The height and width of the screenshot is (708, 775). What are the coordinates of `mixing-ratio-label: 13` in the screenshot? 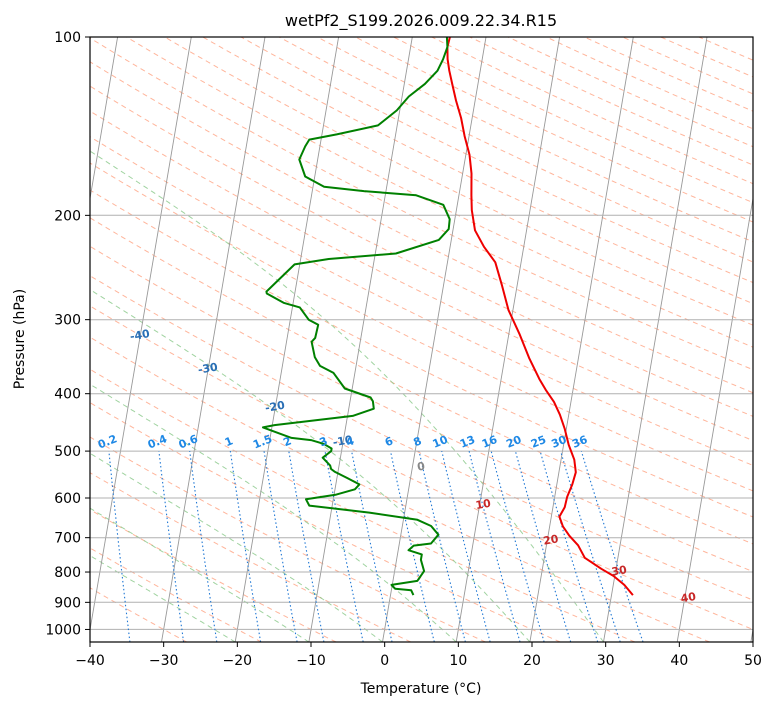 It's located at (467, 442).